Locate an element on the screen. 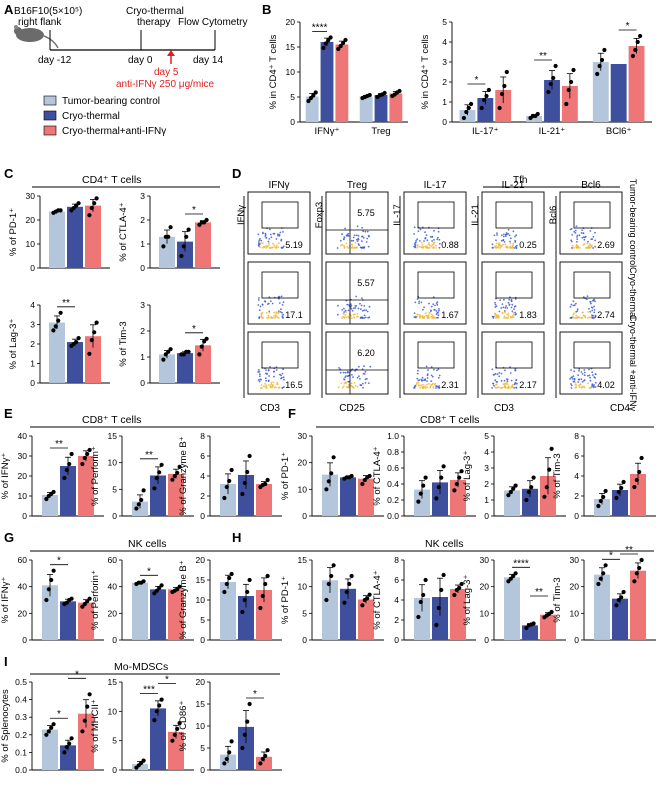  flow-x-axis-label: CD25 is located at coordinates (352, 408).